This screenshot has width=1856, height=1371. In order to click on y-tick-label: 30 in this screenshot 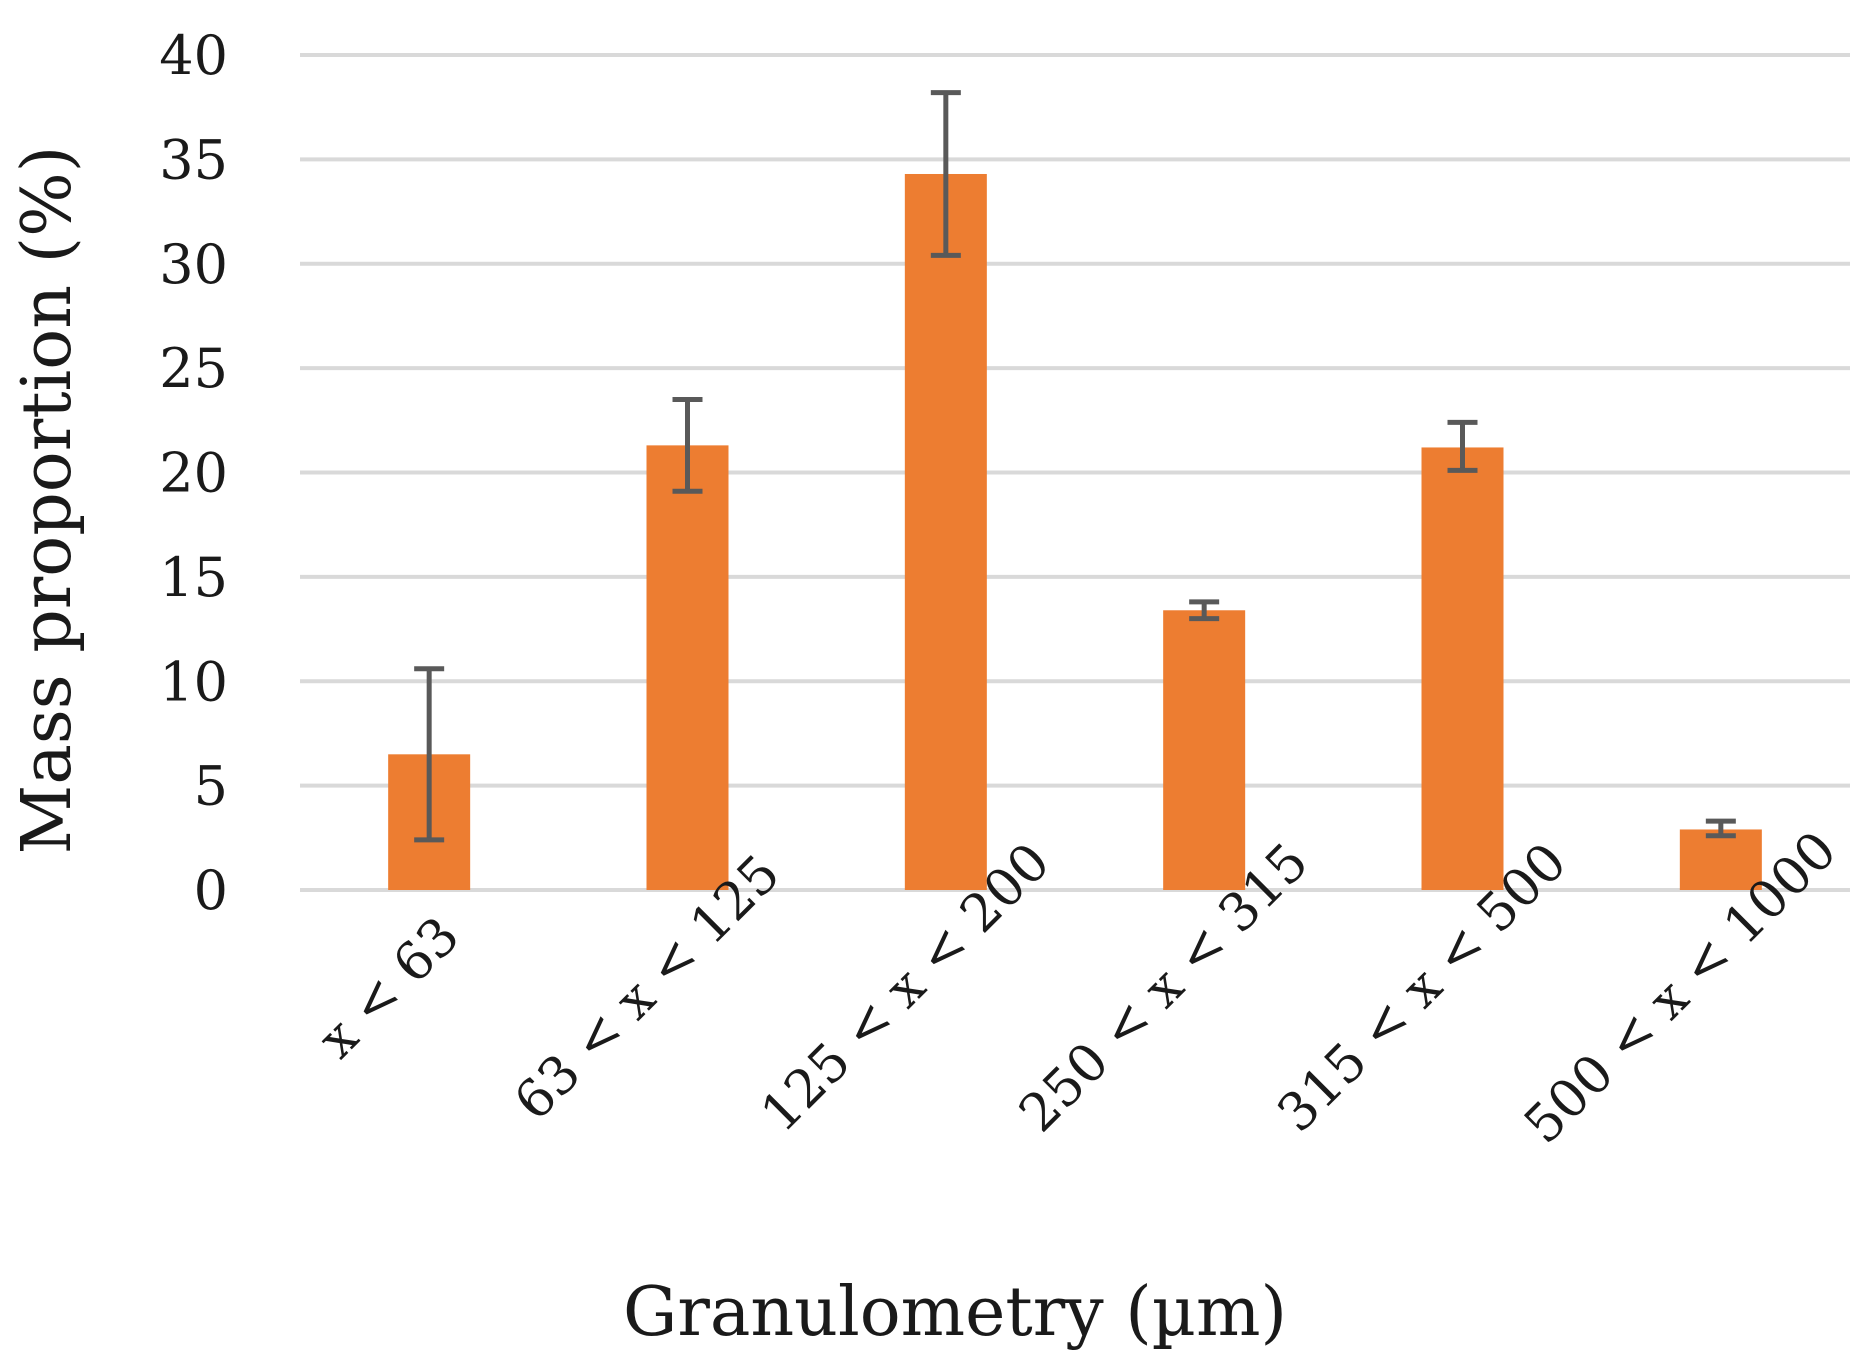, I will do `click(193, 264)`.